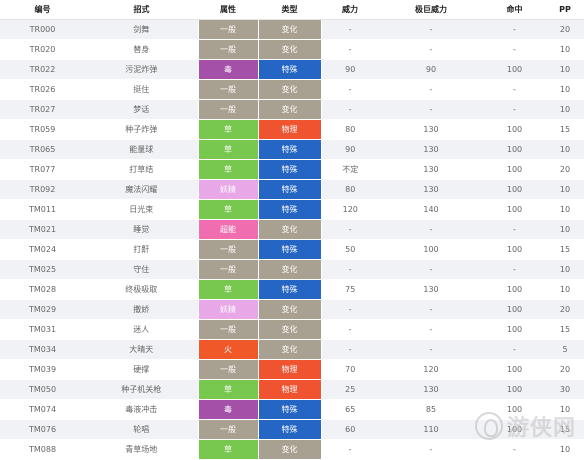  Describe the element at coordinates (42, 109) in the screenshot. I see `cell-id: TR027` at that location.